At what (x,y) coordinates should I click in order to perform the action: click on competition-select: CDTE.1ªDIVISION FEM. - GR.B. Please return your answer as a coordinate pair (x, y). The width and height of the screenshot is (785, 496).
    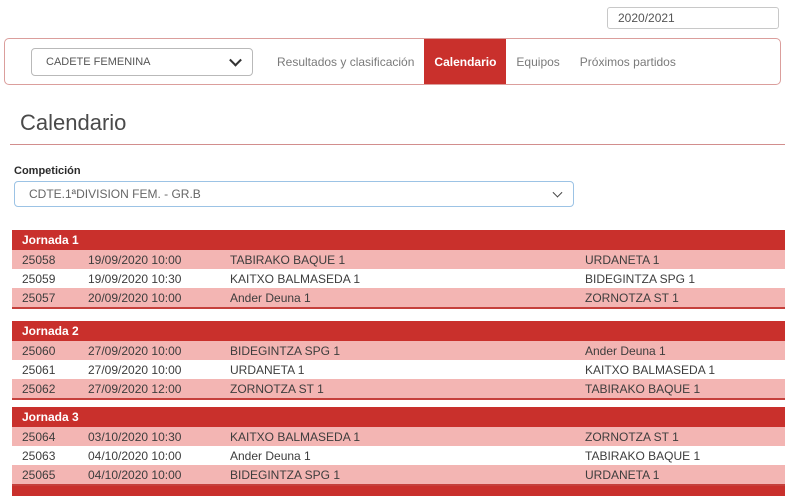
    Looking at the image, I should click on (294, 194).